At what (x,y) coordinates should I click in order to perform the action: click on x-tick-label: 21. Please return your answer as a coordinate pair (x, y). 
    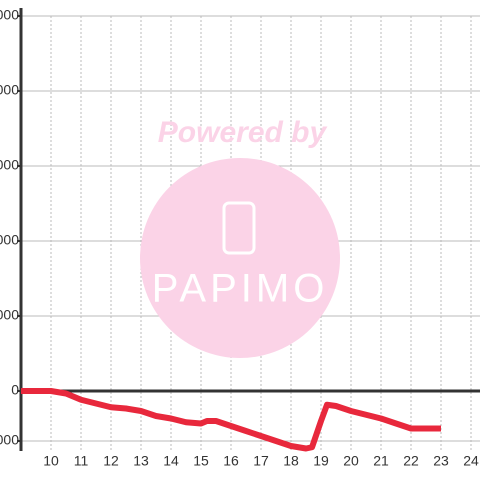
    Looking at the image, I should click on (381, 461).